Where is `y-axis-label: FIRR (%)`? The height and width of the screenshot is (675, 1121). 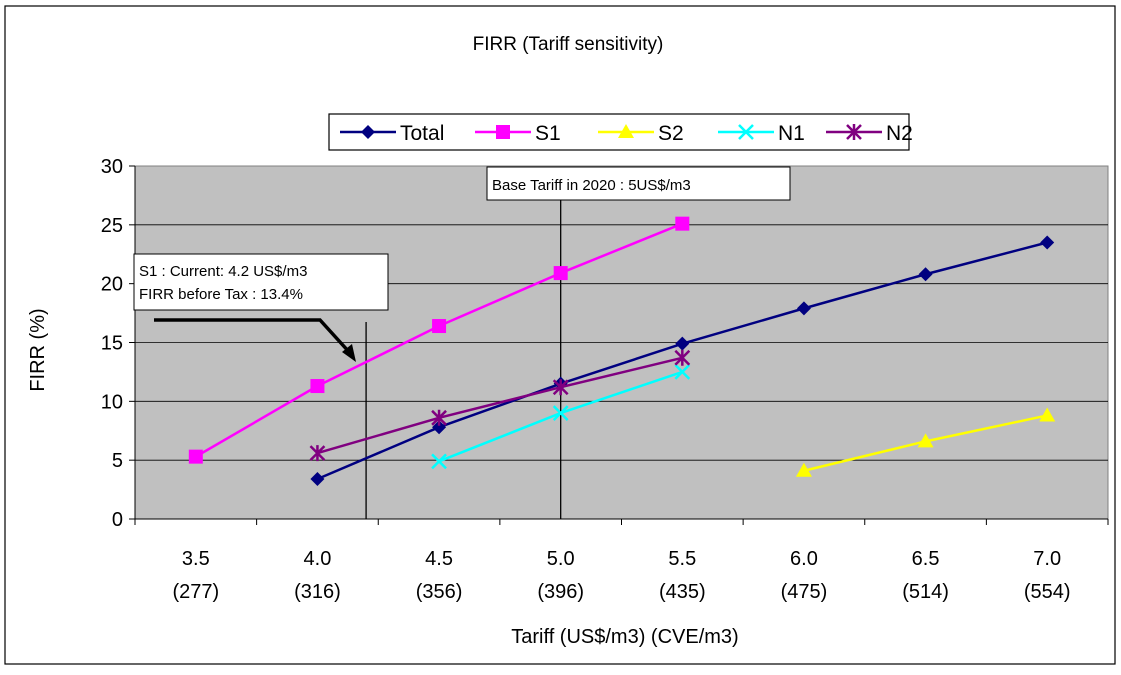
y-axis-label: FIRR (%) is located at coordinates (38, 349).